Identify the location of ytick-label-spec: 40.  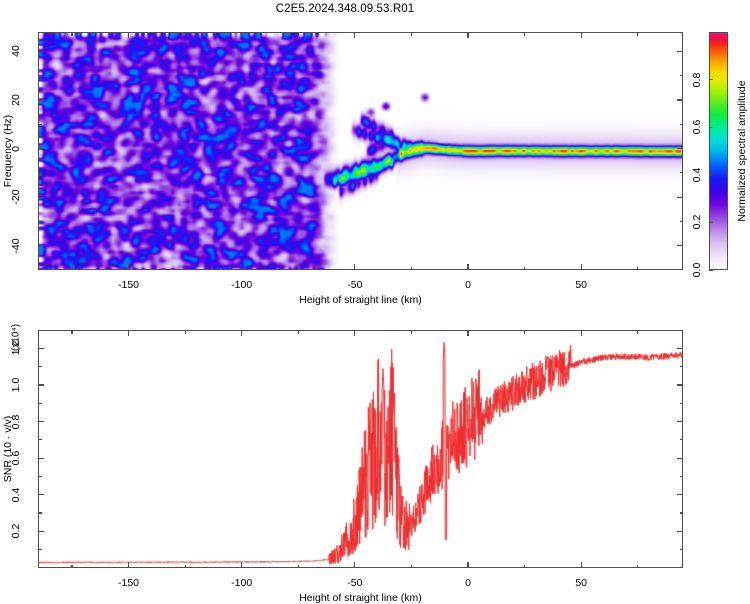
(16, 51).